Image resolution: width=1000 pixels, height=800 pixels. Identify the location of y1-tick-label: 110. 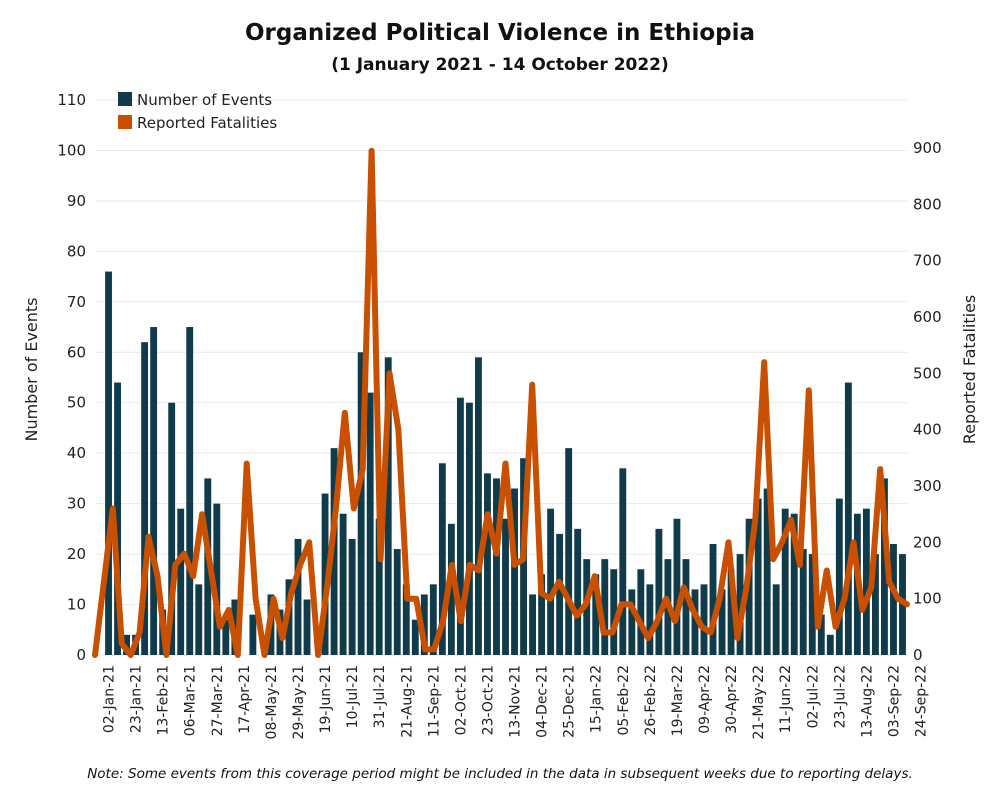
(71, 100).